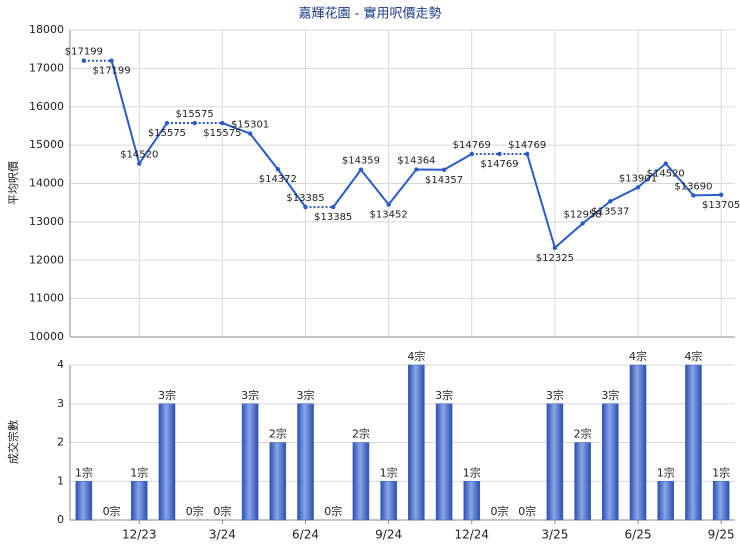 Image resolution: width=740 pixels, height=550 pixels. I want to click on data-label: $14520, so click(139, 155).